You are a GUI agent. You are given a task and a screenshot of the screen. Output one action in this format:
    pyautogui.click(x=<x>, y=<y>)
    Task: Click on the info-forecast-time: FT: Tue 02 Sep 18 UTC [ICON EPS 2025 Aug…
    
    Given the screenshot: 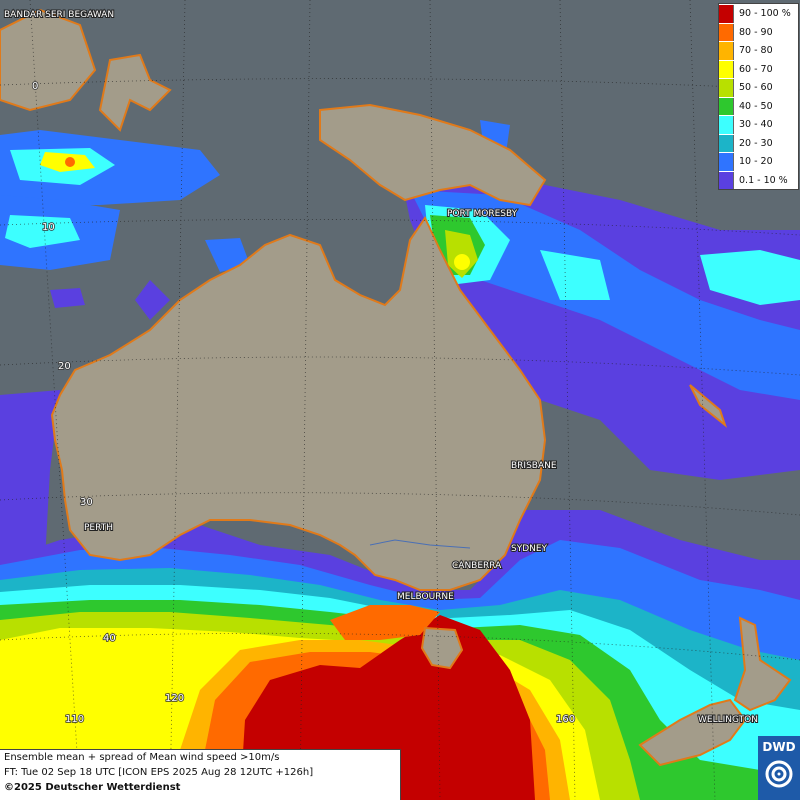 What is the action you would take?
    pyautogui.click(x=159, y=772)
    